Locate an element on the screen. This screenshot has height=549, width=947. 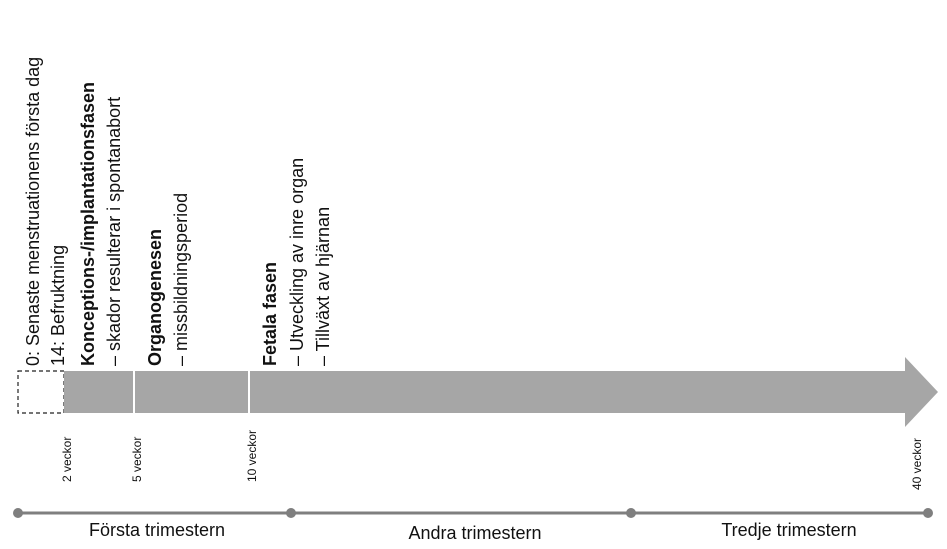
trimester-label: Tredje trimestern is located at coordinates (788, 530).